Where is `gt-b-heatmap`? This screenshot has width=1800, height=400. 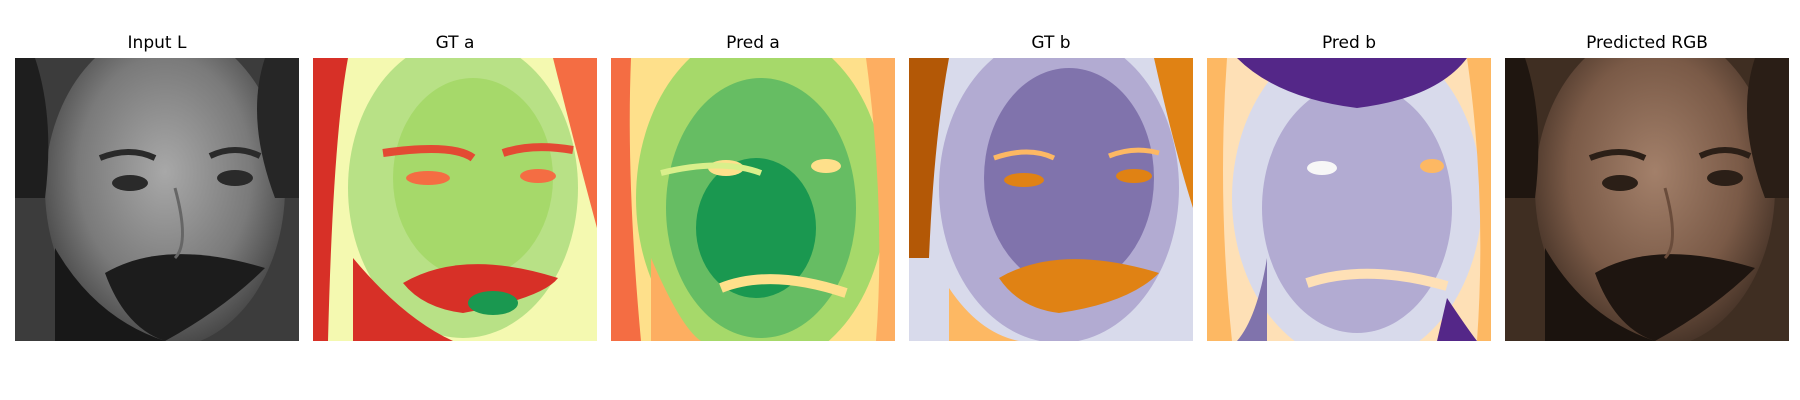
gt-b-heatmap is located at coordinates (1051, 199).